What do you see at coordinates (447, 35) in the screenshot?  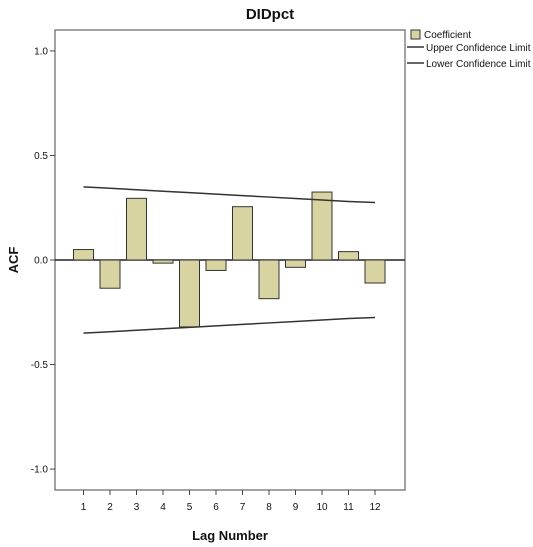 I see `legend-coefficient-label: Coefficient` at bounding box center [447, 35].